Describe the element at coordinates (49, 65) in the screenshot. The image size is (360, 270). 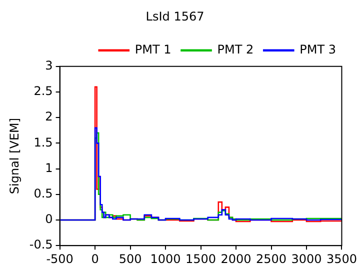
I see `y-tick-label: 3` at that location.